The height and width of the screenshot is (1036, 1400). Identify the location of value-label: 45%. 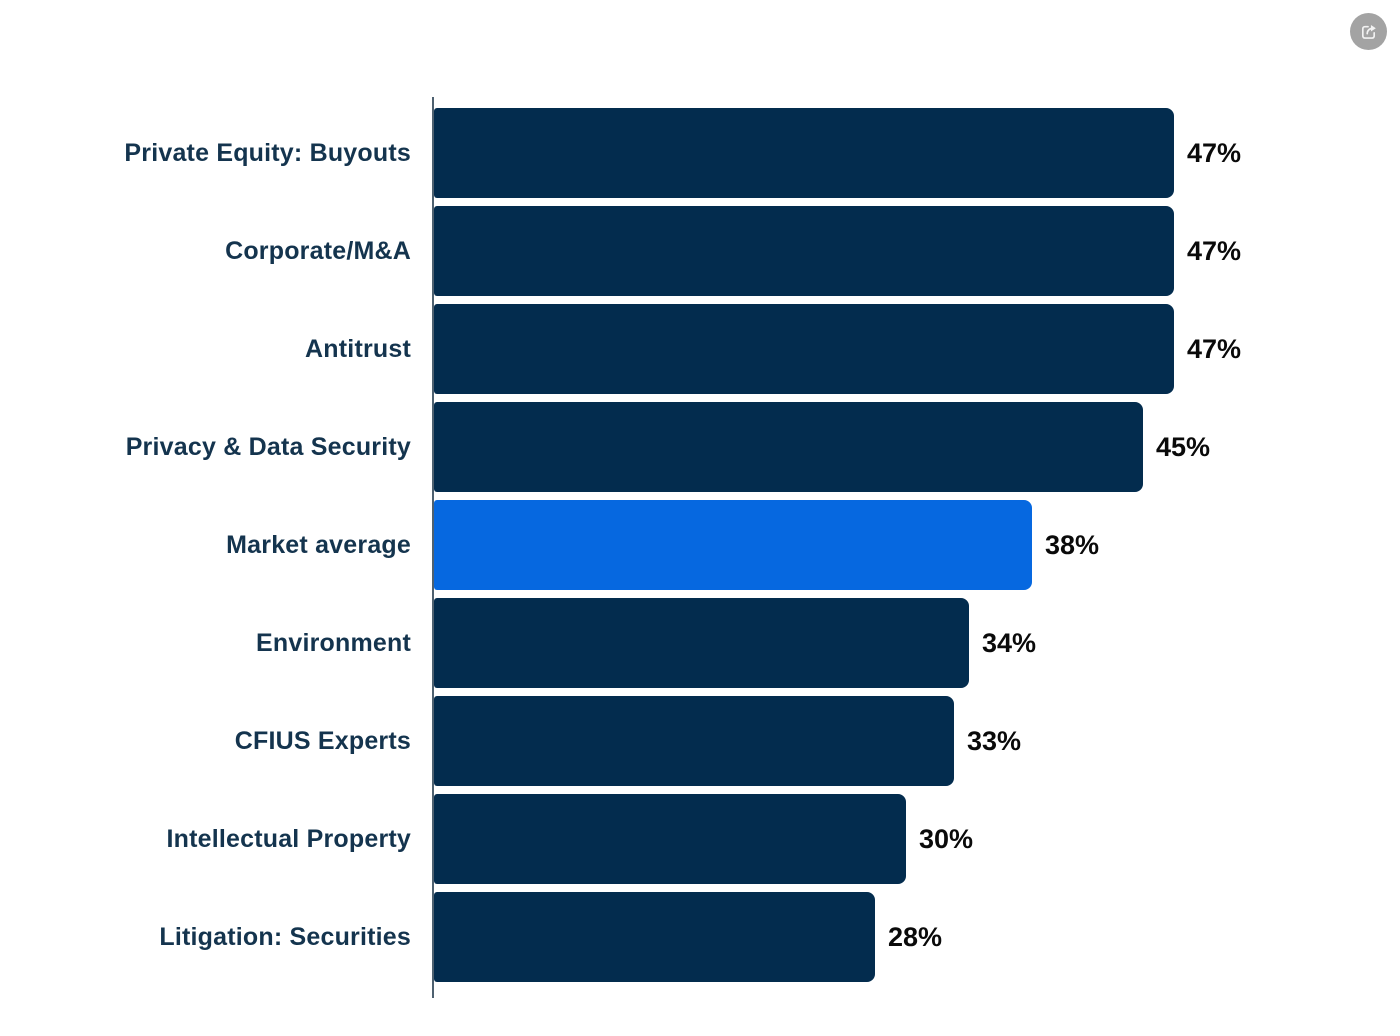
(1183, 446).